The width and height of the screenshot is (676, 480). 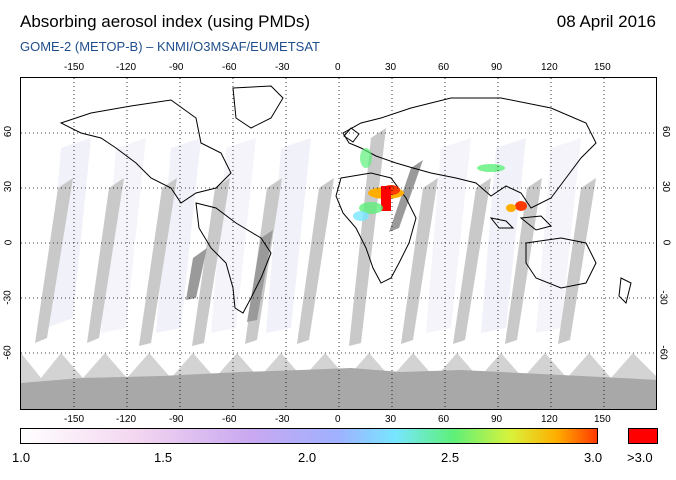 What do you see at coordinates (126, 67) in the screenshot?
I see `lon-tick-top: -120` at bounding box center [126, 67].